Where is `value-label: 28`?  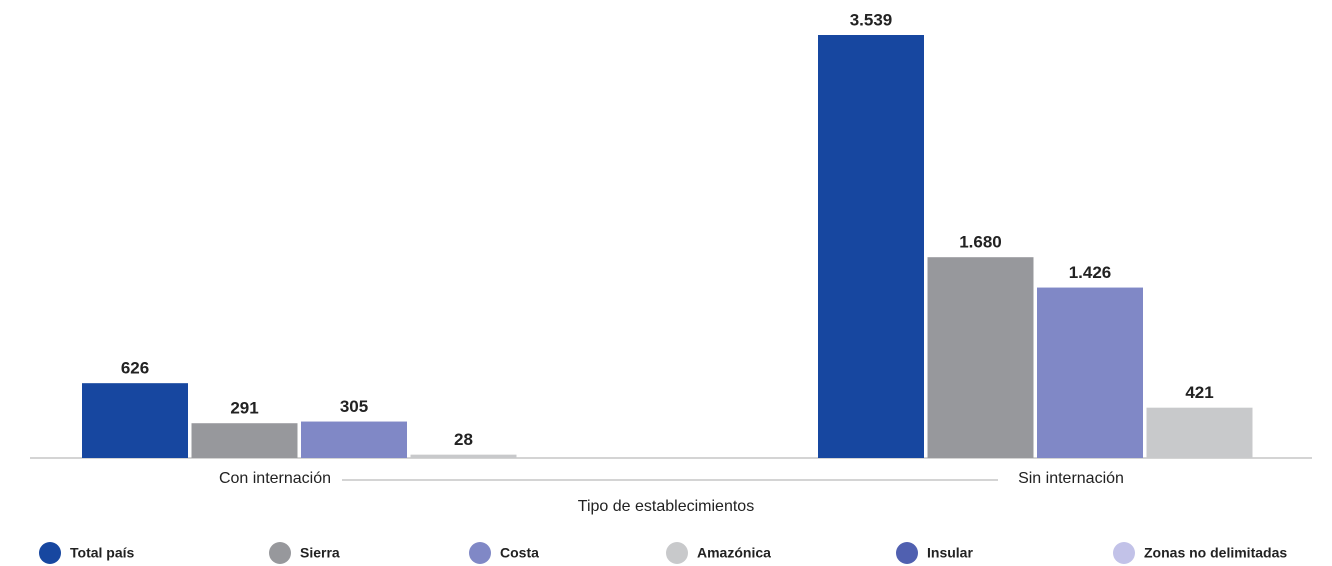
value-label: 28 is located at coordinates (463, 439).